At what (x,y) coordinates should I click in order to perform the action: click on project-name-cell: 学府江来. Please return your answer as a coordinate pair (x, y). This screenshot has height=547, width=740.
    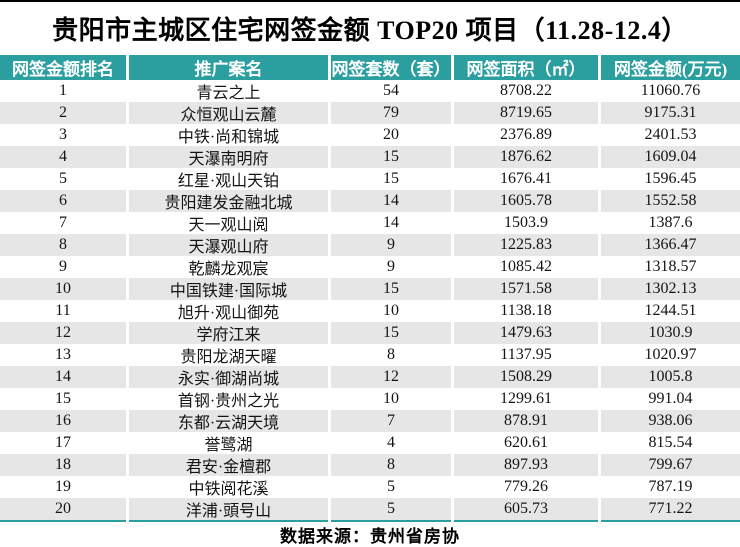
    Looking at the image, I should click on (228, 333).